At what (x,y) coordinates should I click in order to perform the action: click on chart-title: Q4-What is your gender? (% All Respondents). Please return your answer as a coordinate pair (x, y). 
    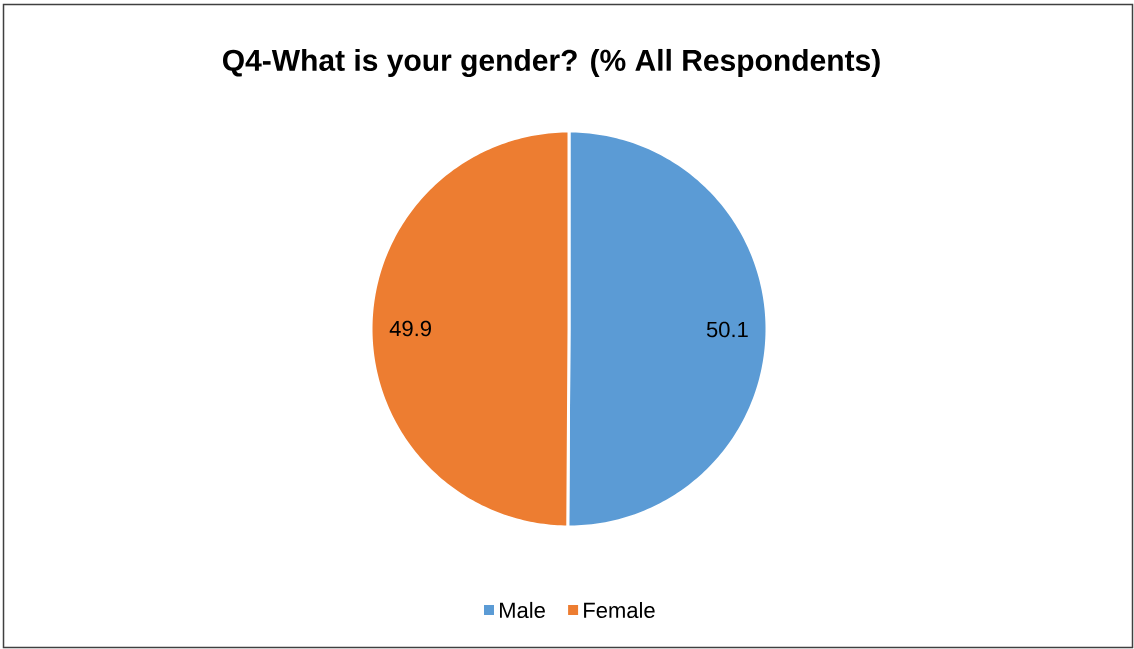
    Looking at the image, I should click on (551, 63).